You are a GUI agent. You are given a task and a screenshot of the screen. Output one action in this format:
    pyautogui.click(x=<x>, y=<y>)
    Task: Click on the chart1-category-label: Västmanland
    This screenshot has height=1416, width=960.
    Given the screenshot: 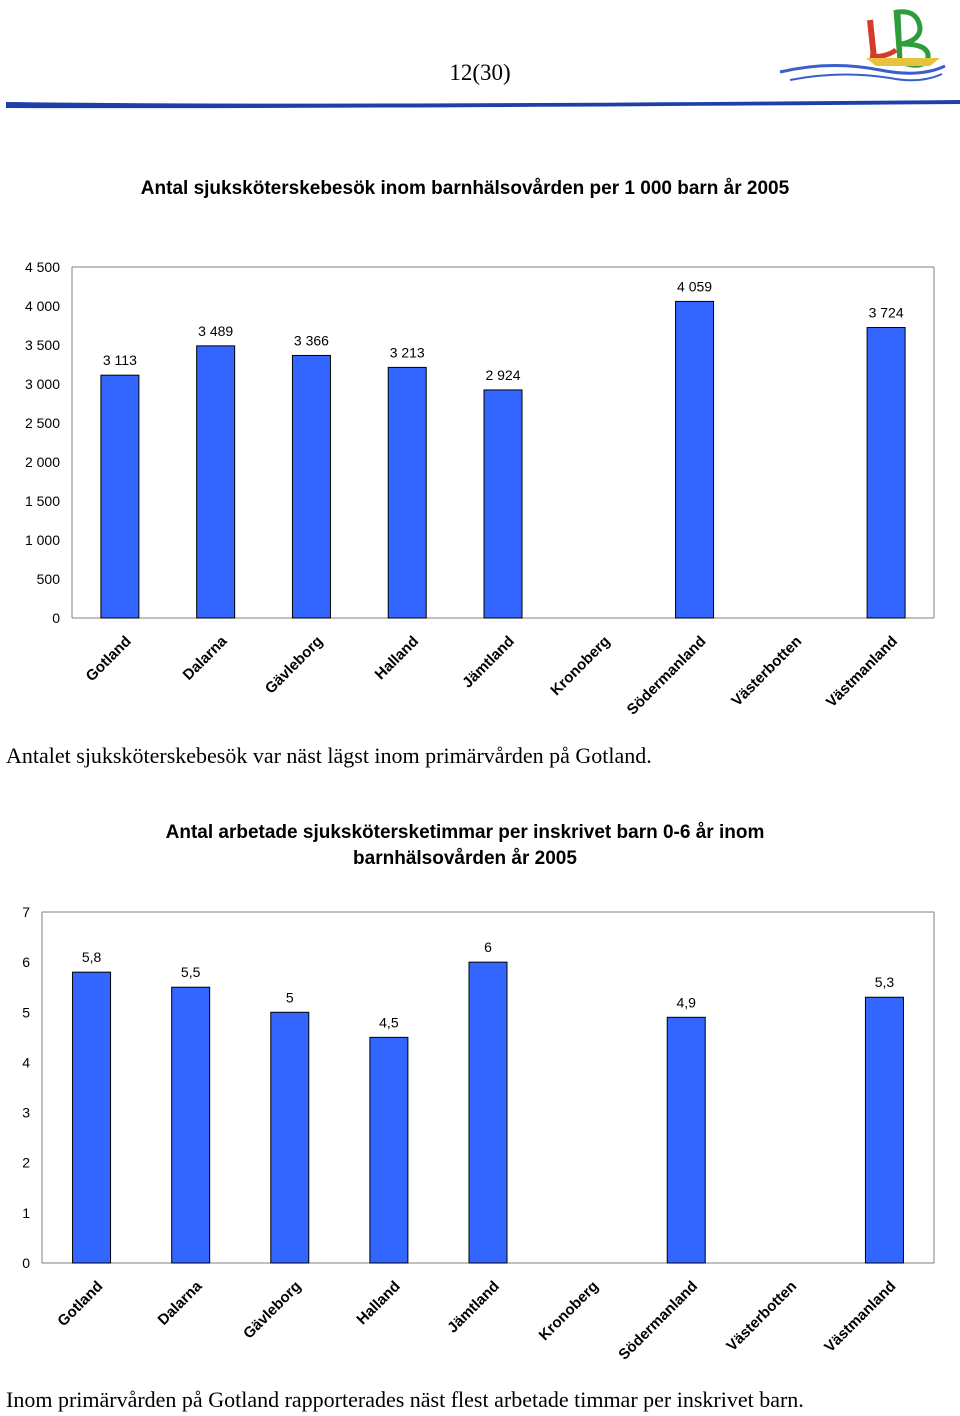 What is the action you would take?
    pyautogui.click(x=862, y=672)
    